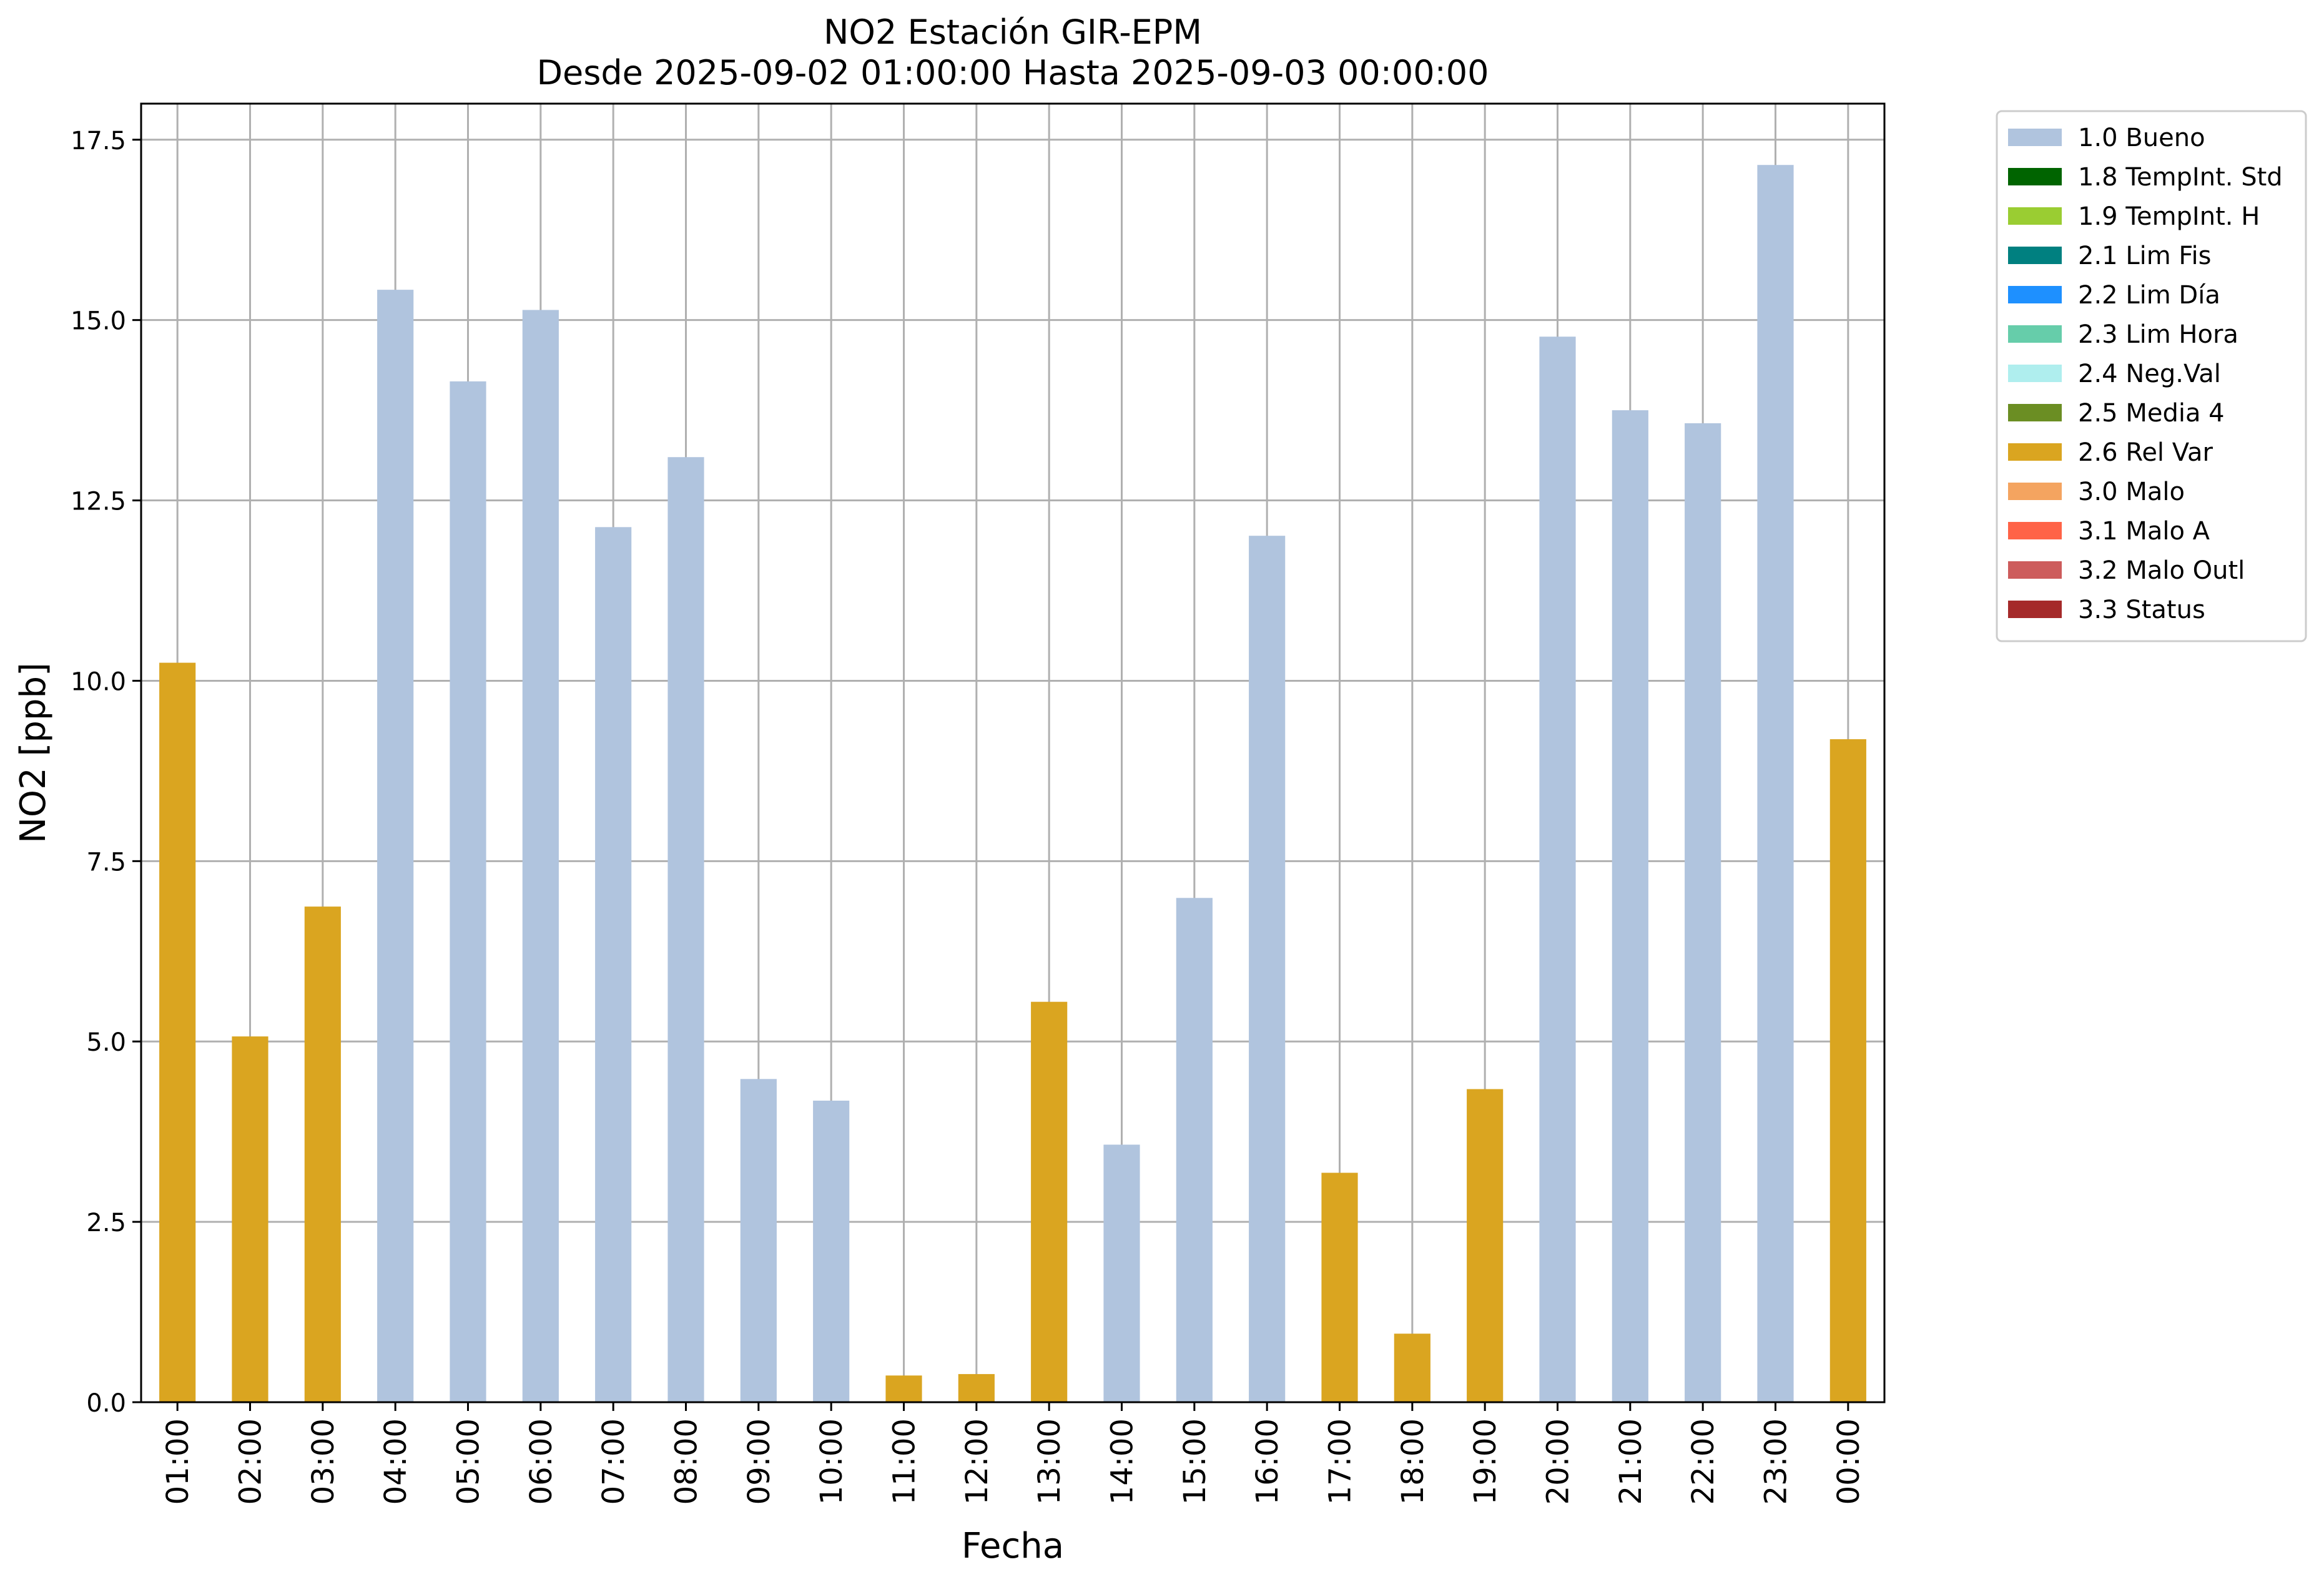  I want to click on x-tick-label: 09:00, so click(759, 1461).